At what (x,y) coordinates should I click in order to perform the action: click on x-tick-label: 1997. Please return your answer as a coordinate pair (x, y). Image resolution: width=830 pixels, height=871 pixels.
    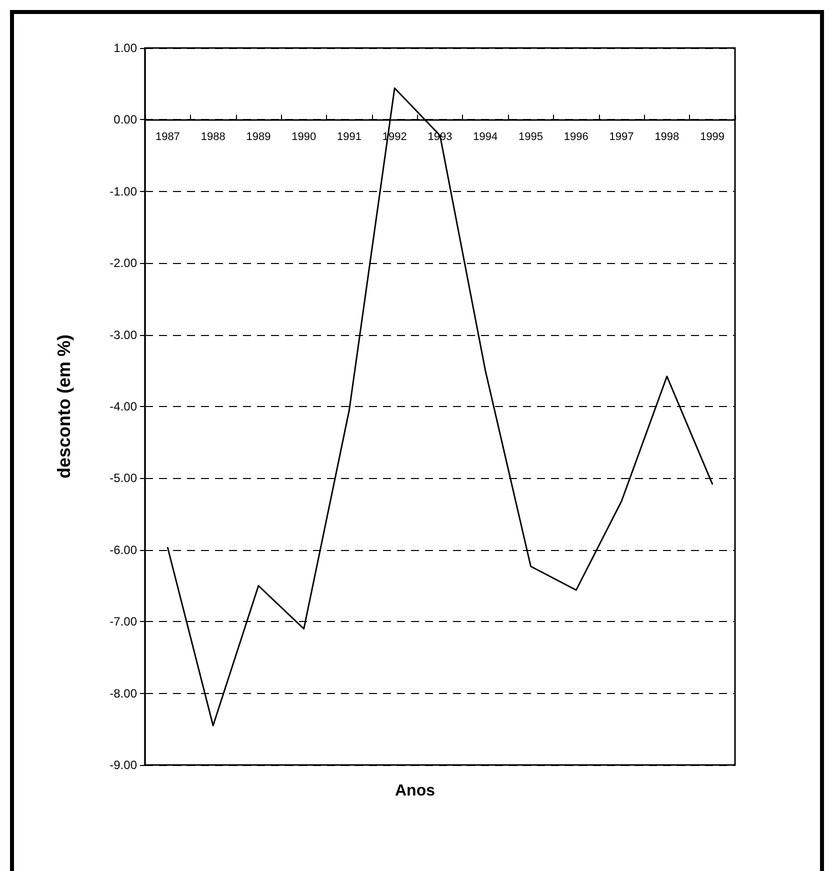
    Looking at the image, I should click on (621, 137).